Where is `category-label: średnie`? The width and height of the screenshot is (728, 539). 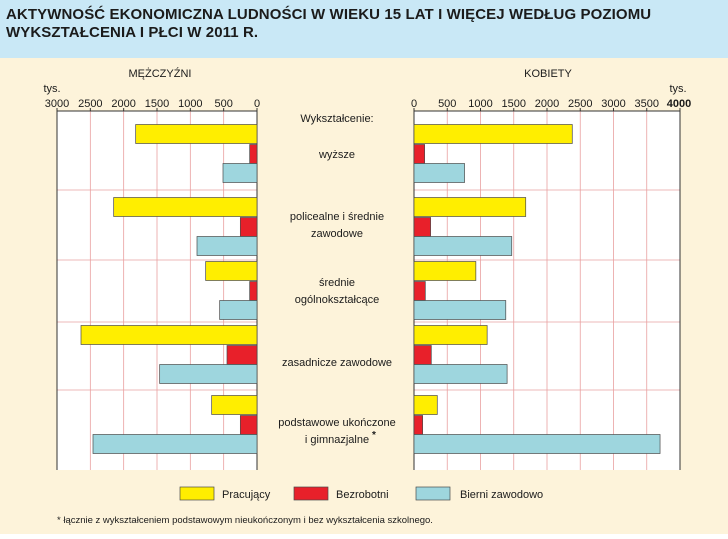 category-label: średnie is located at coordinates (337, 283).